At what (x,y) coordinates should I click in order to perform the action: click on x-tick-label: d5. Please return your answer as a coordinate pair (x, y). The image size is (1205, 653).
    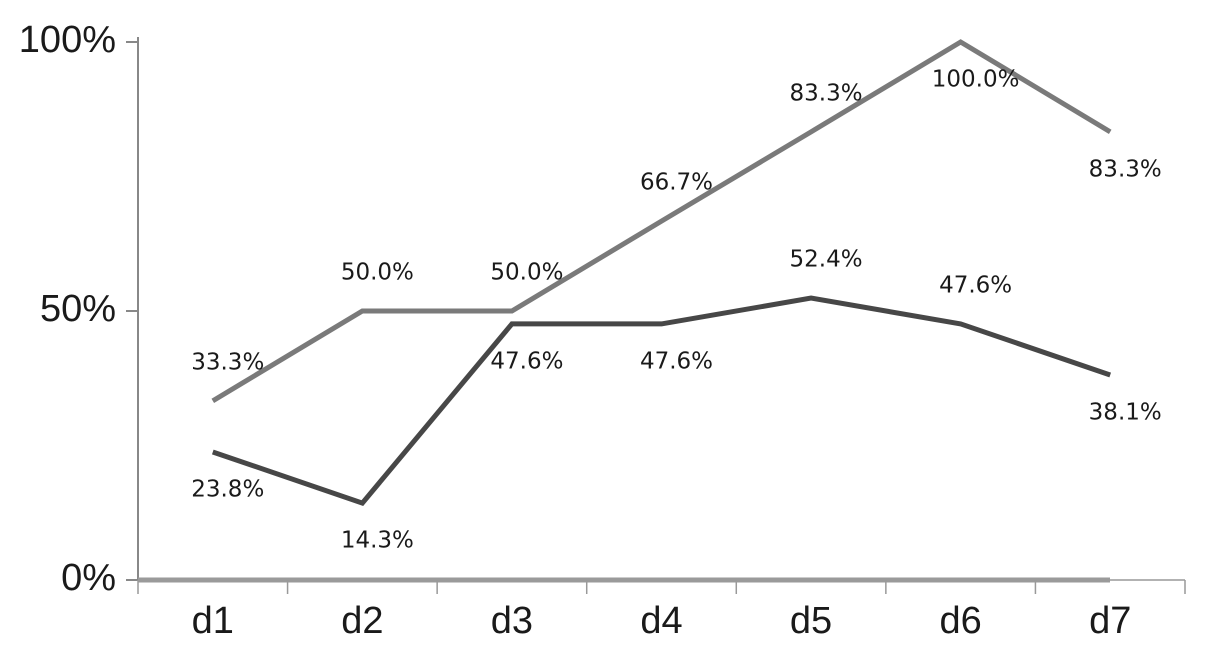
    Looking at the image, I should click on (811, 621).